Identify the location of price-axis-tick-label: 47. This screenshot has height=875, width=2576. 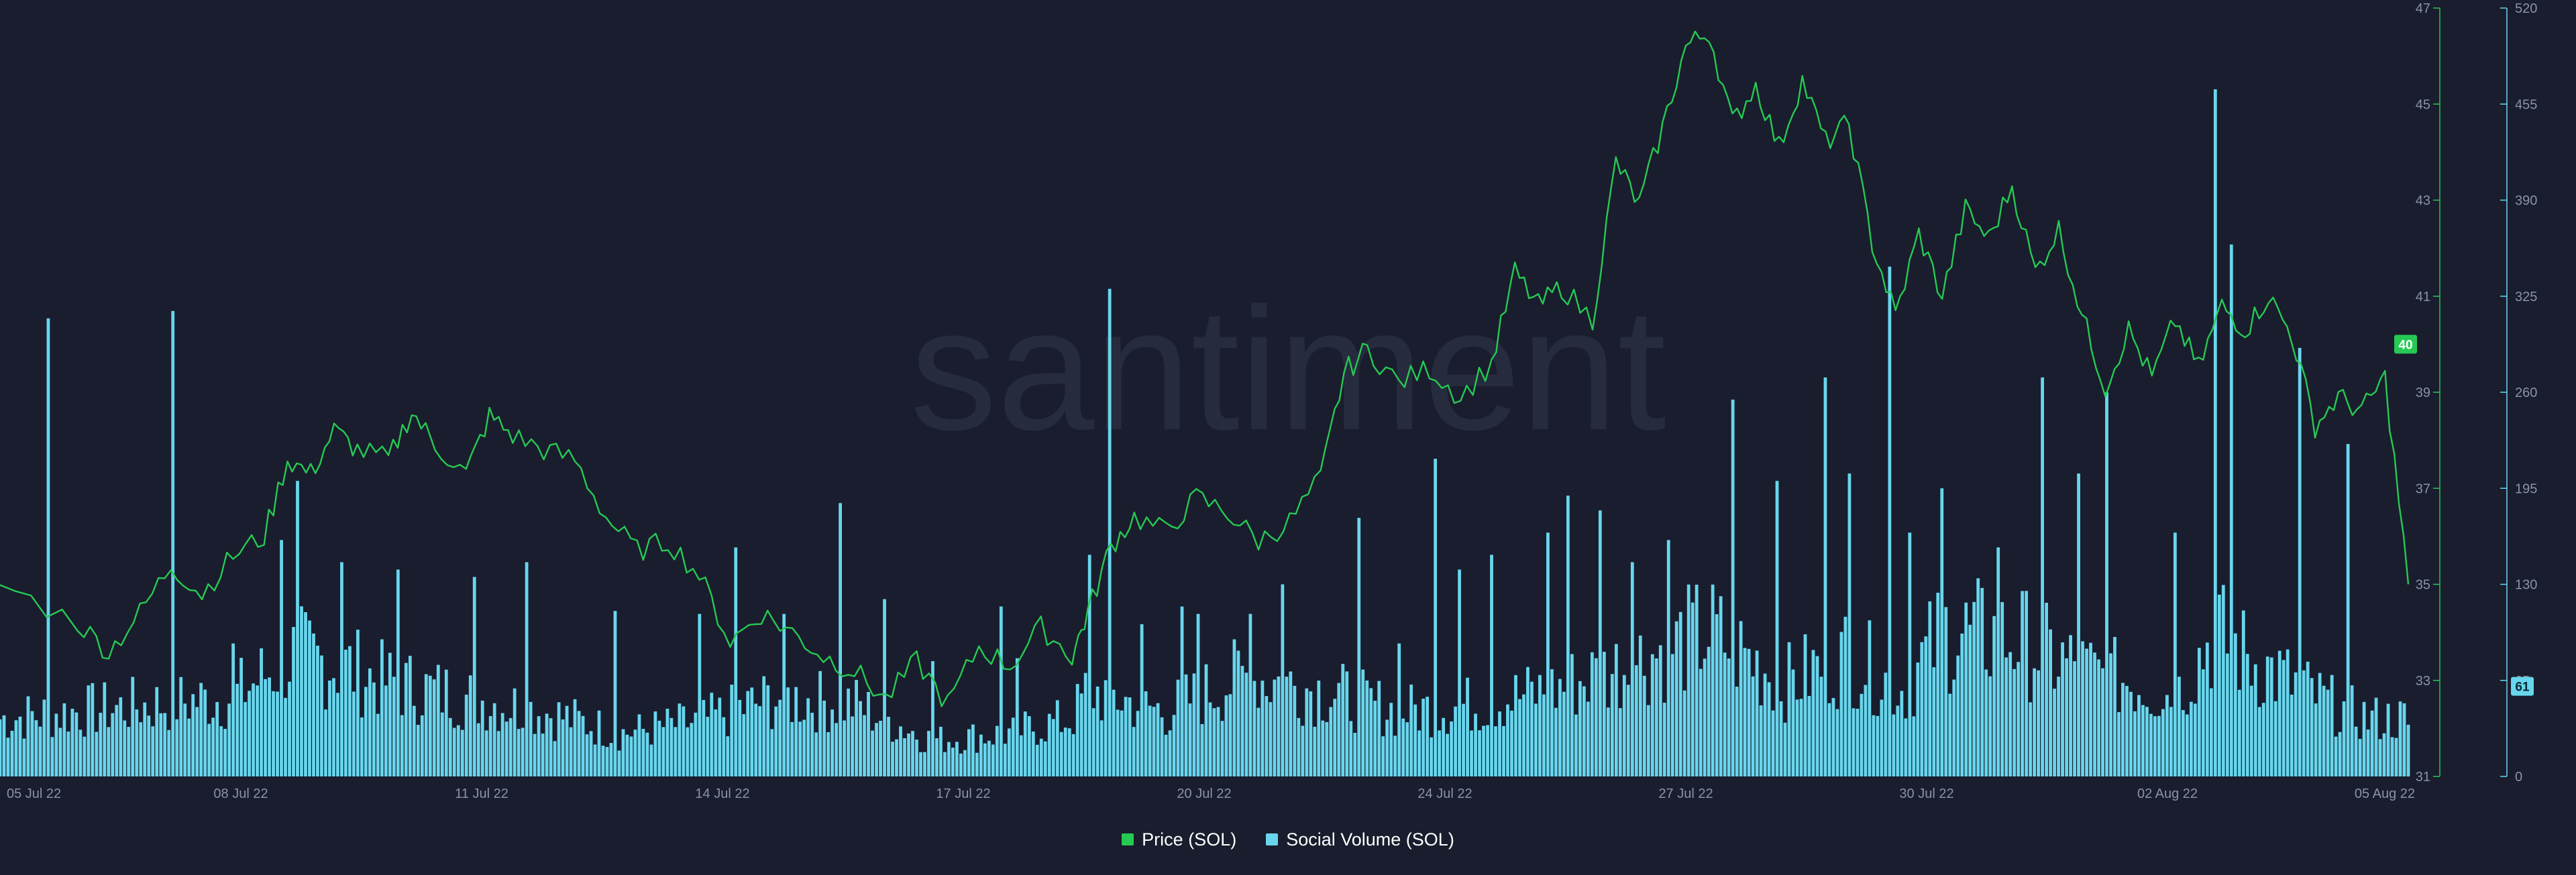
(2423, 8).